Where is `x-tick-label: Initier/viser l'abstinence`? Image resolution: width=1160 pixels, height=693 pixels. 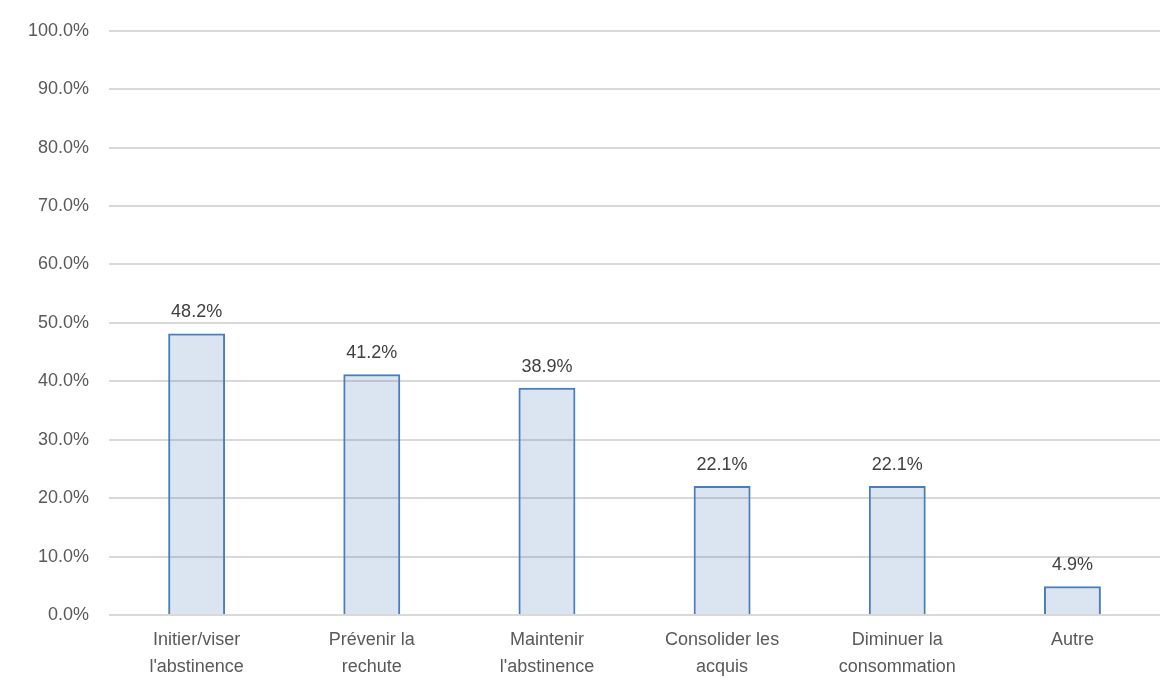
x-tick-label: Initier/viser l'abstinence is located at coordinates (196, 653).